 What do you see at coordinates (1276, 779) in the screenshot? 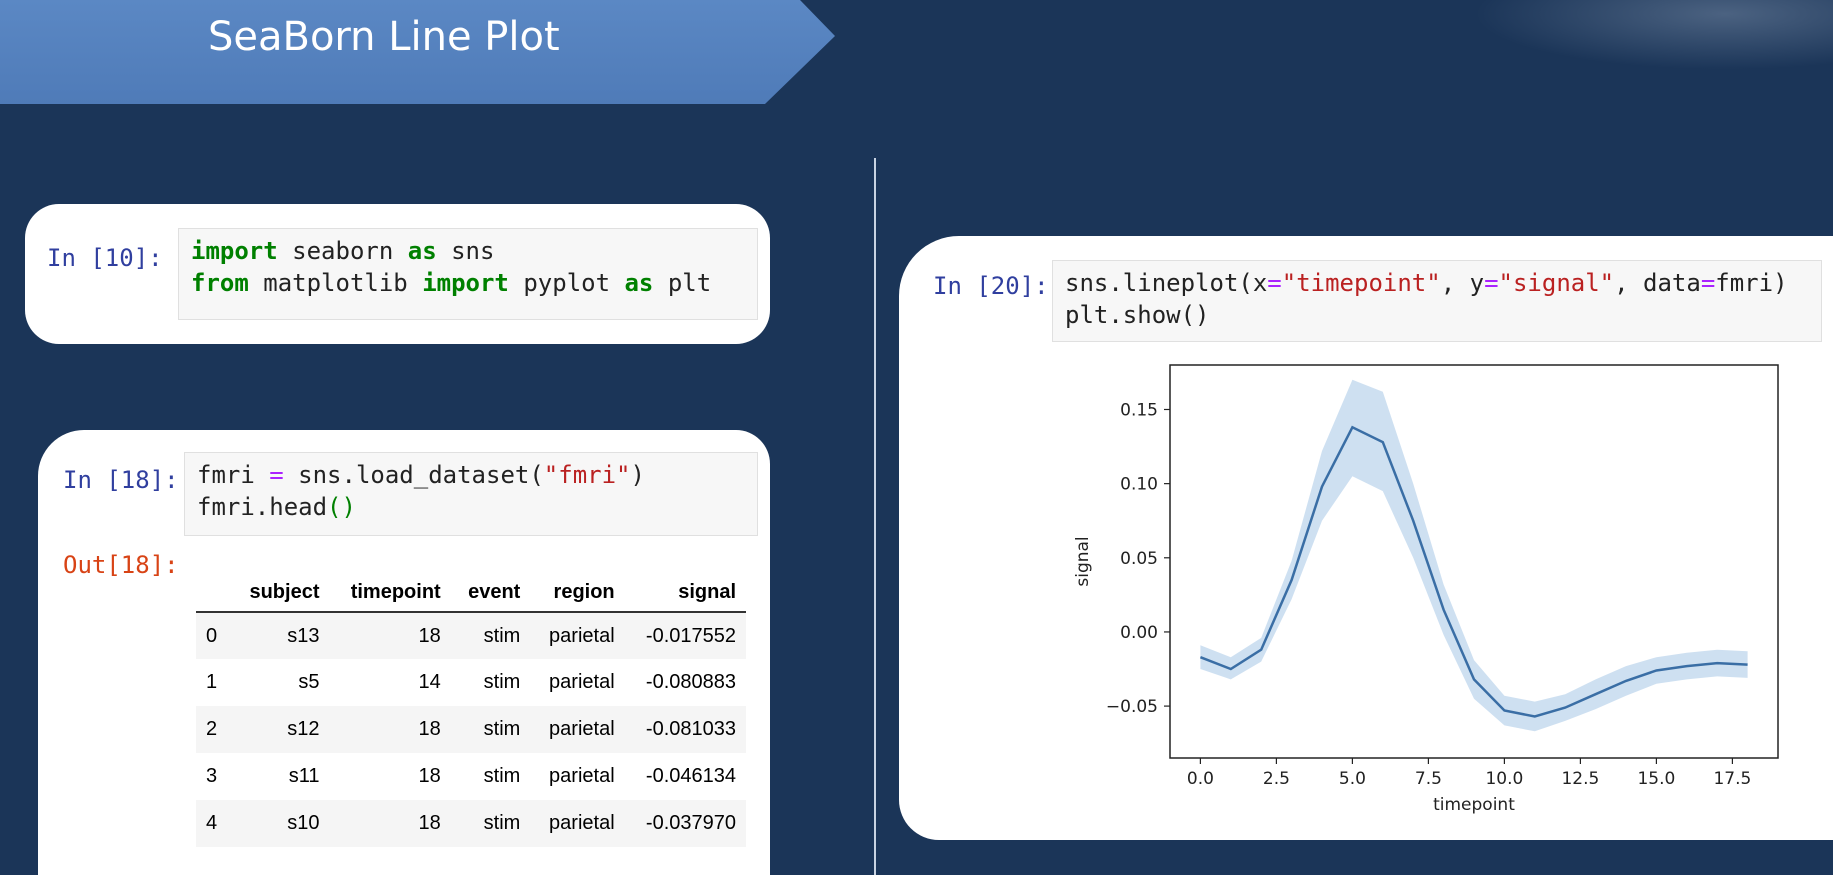
I see `x-tick-label: 2.5` at bounding box center [1276, 779].